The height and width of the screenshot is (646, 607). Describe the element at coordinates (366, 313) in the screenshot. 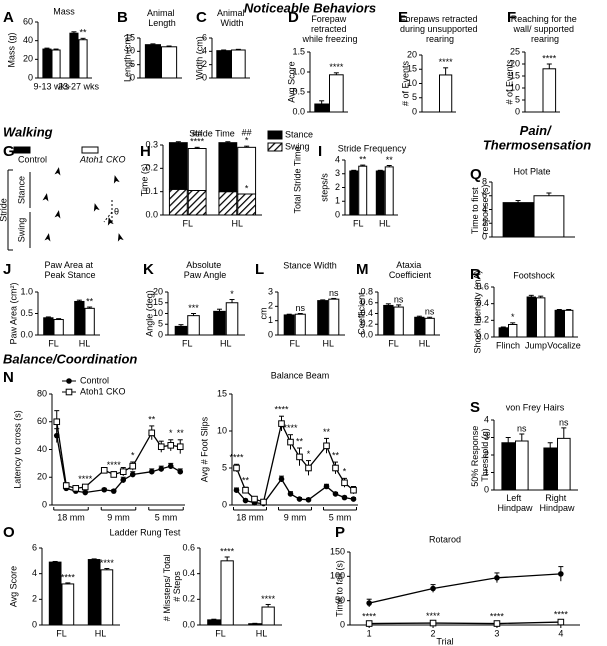

I see `y-tick-label: 0.4` at that location.